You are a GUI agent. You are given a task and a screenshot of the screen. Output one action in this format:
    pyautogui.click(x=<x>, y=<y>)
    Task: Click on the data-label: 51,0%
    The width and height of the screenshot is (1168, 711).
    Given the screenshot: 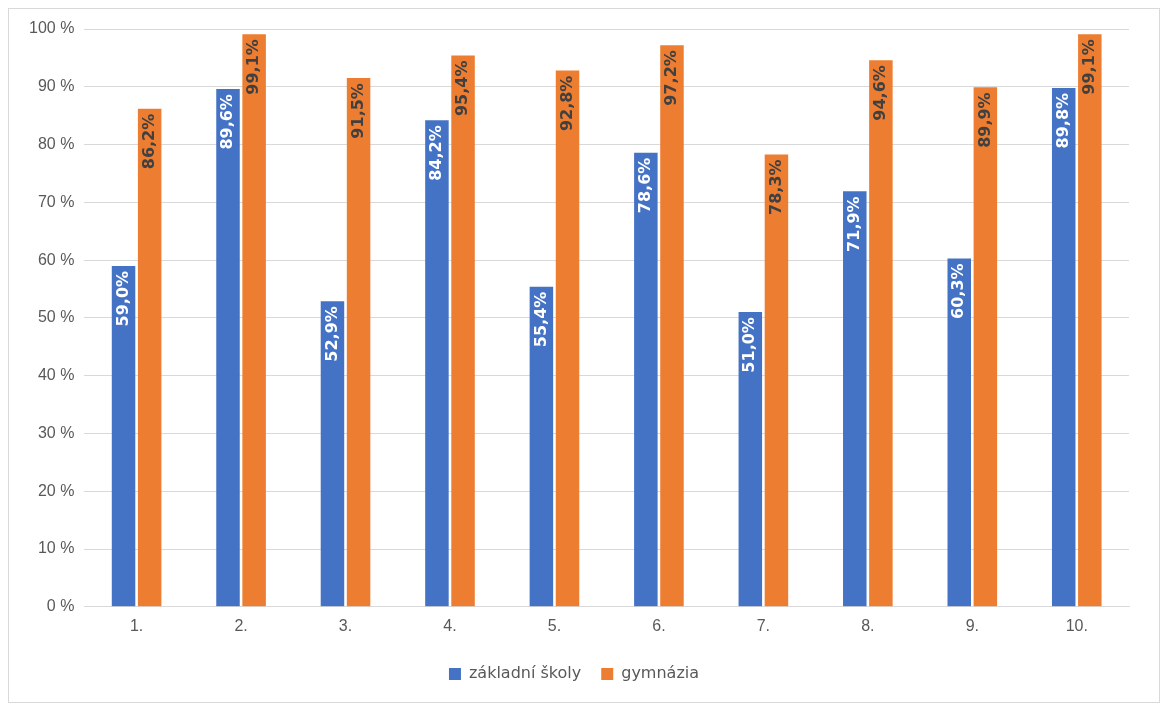 What is the action you would take?
    pyautogui.click(x=749, y=345)
    